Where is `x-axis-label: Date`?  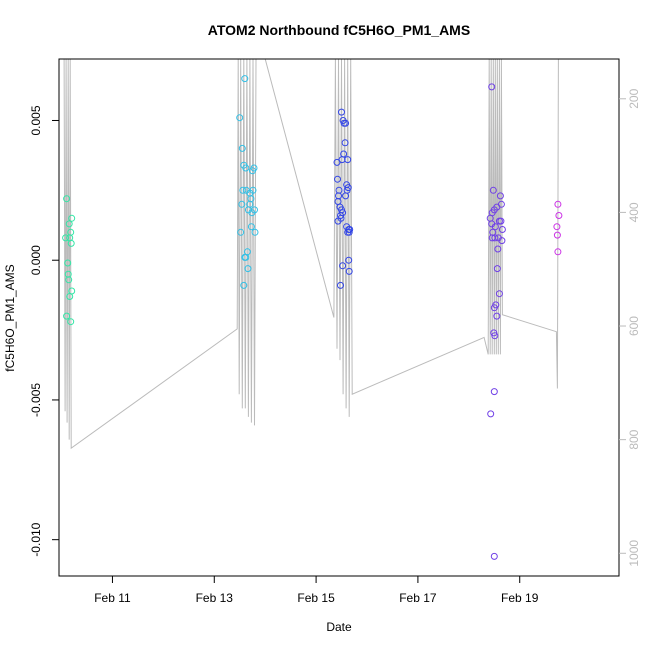
x-axis-label: Date is located at coordinates (339, 627).